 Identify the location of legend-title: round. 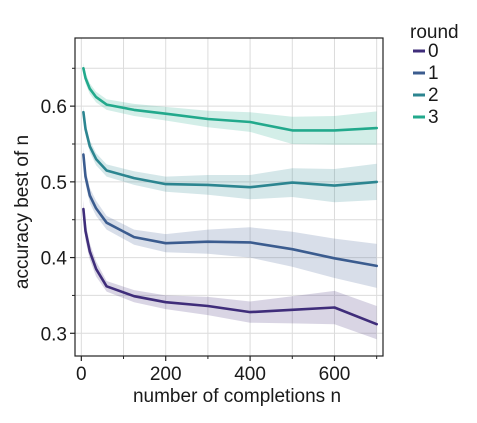
(434, 32).